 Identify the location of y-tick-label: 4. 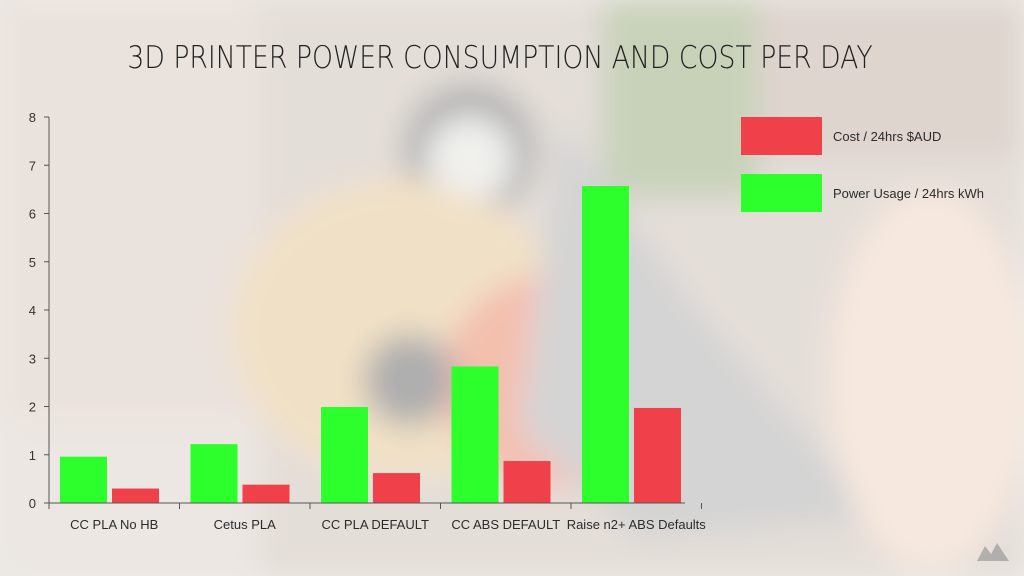
(32, 310).